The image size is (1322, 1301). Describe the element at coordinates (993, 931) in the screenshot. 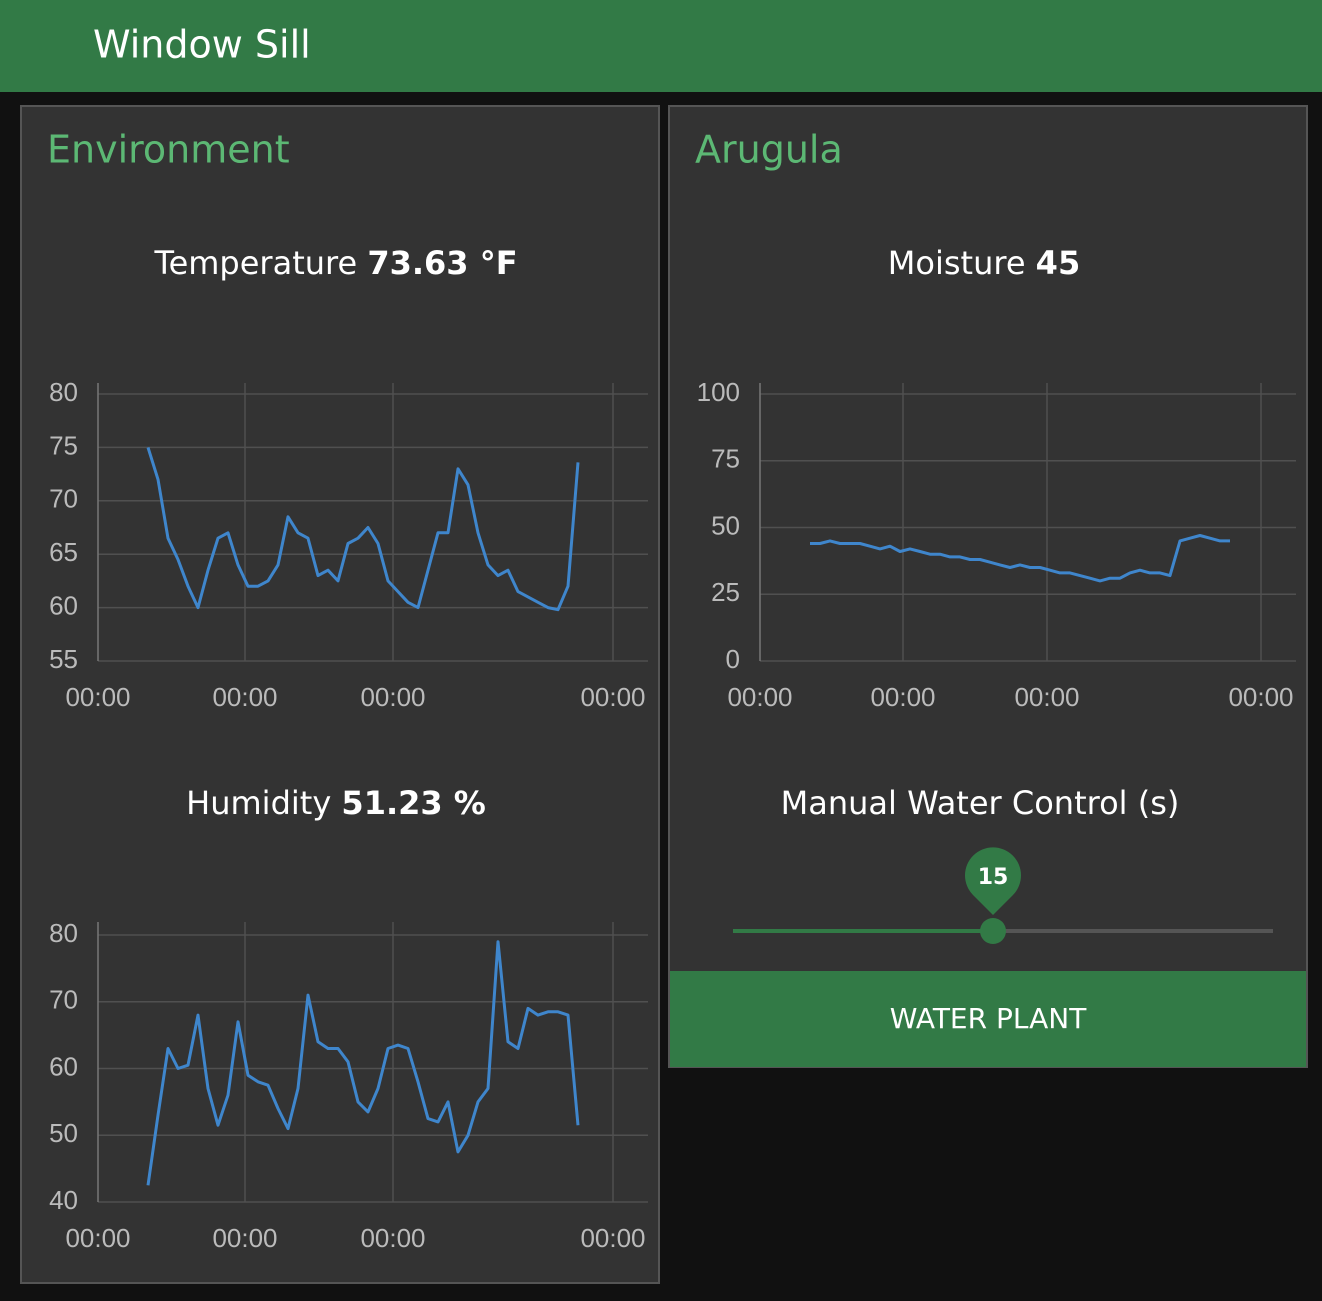

I see `slider-thumb` at that location.